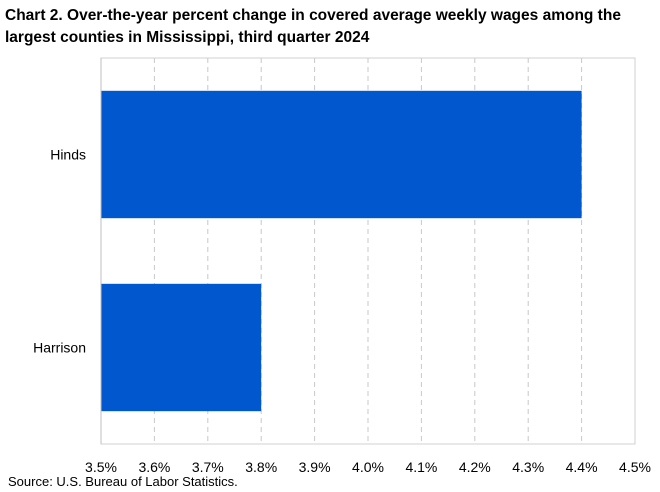  I want to click on x-tick-label: 4.3%, so click(528, 467).